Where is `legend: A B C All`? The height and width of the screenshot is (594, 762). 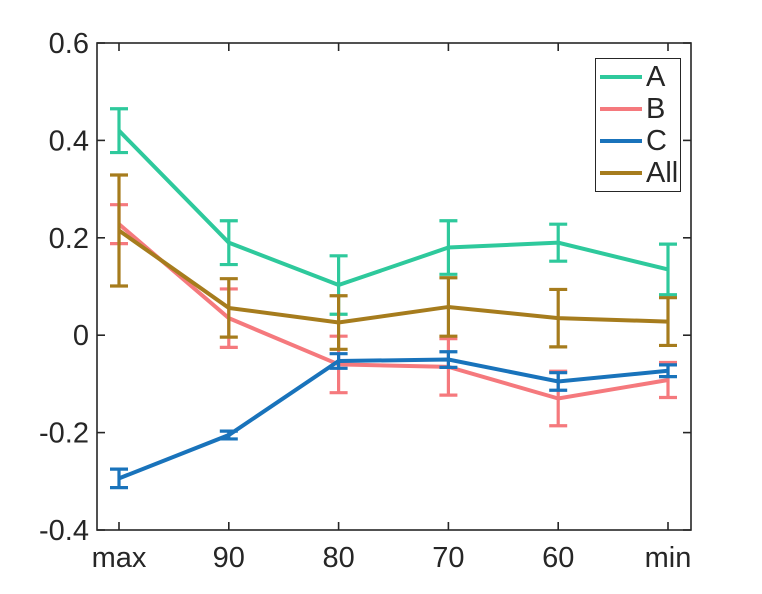
legend: A B C All is located at coordinates (638, 125).